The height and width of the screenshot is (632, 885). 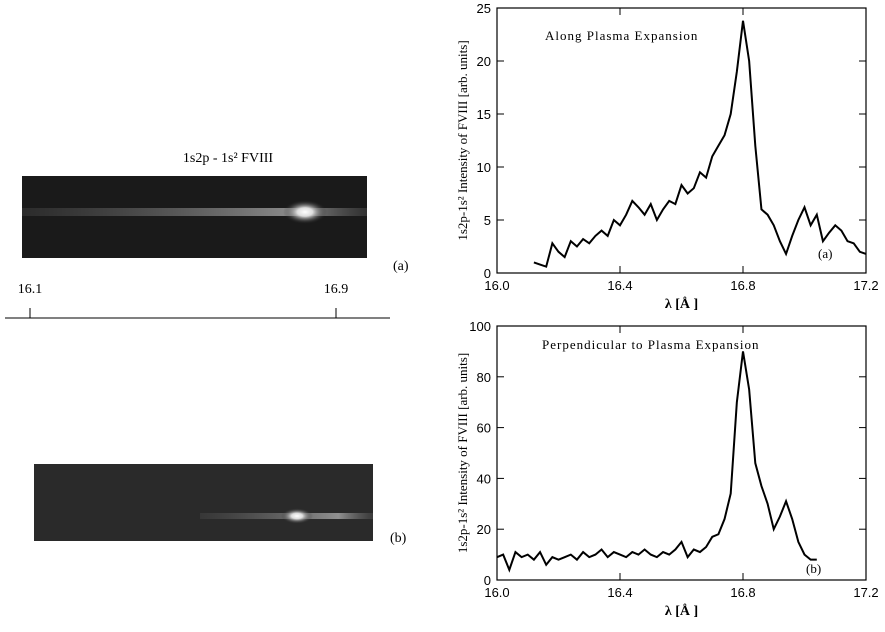 I want to click on y-tick-label: 15, so click(x=484, y=114).